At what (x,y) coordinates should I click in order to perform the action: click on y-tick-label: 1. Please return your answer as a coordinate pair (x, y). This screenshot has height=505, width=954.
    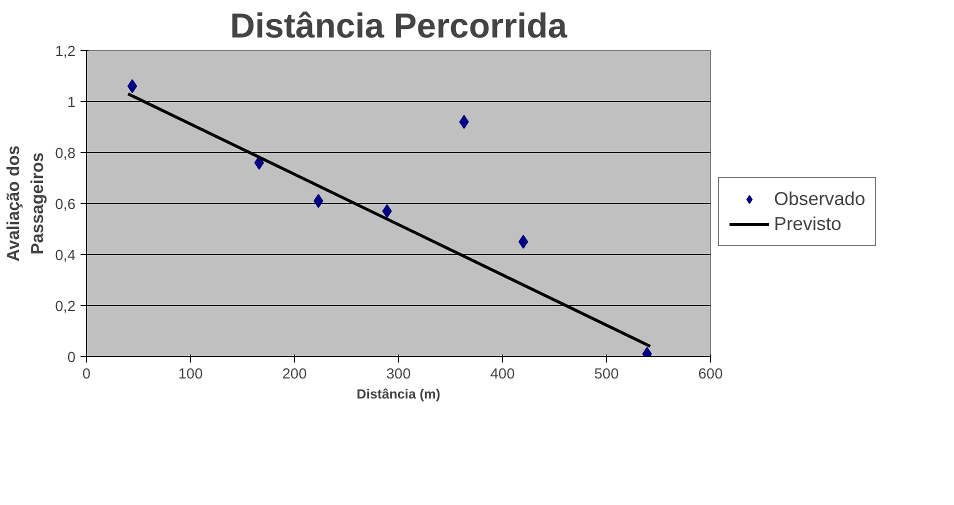
    Looking at the image, I should click on (71, 103).